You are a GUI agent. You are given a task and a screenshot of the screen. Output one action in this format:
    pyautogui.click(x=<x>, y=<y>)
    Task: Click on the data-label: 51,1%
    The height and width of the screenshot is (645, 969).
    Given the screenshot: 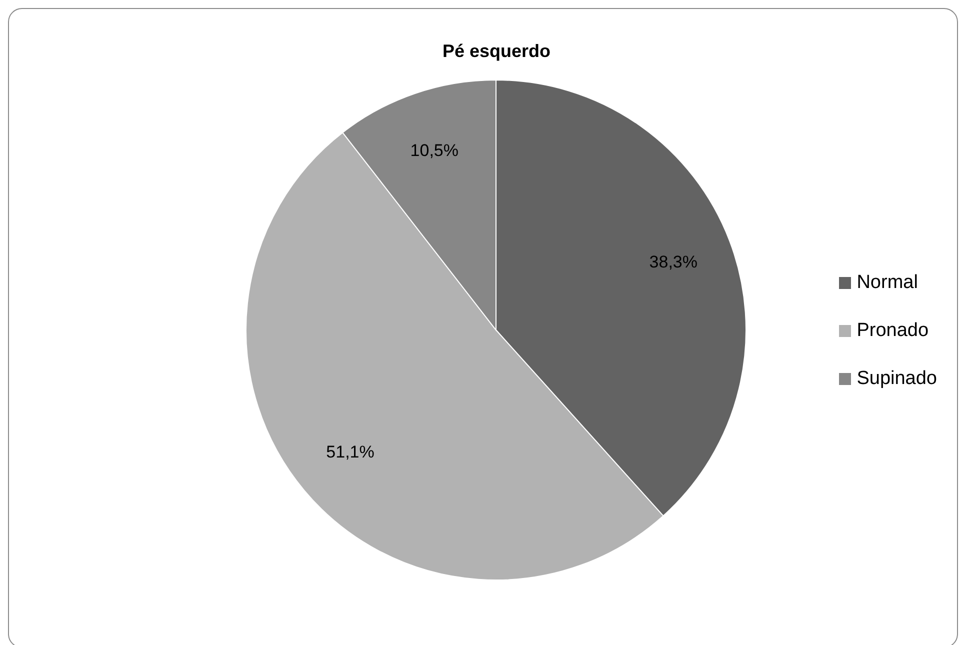 What is the action you would take?
    pyautogui.click(x=350, y=452)
    